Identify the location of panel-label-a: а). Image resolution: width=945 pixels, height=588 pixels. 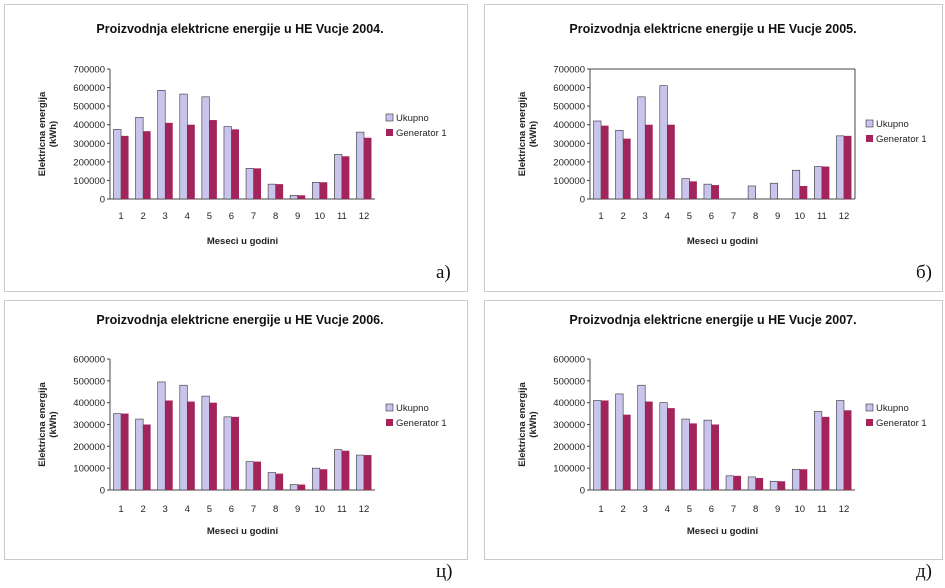
(443, 272).